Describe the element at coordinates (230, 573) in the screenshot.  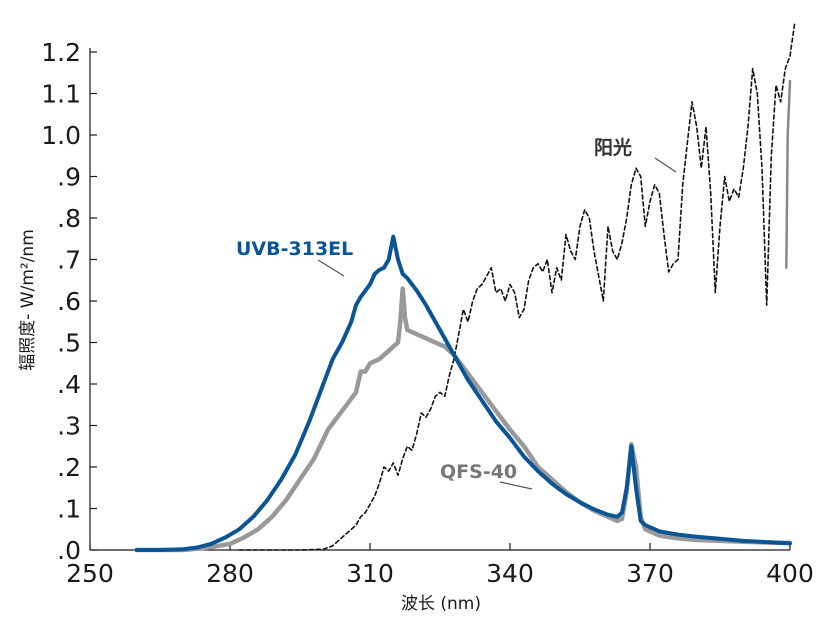
I see `x-tick-label: 280` at that location.